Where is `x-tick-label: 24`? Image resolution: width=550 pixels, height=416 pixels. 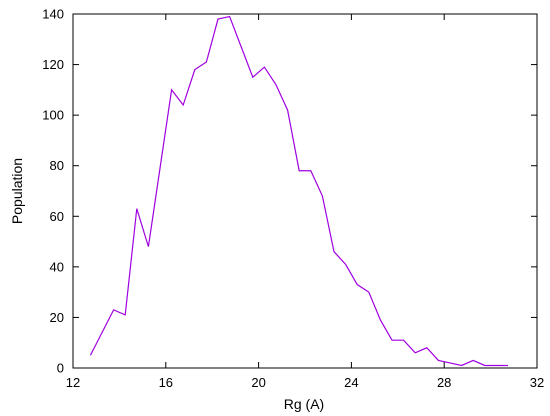 x-tick-label: 24 is located at coordinates (351, 382).